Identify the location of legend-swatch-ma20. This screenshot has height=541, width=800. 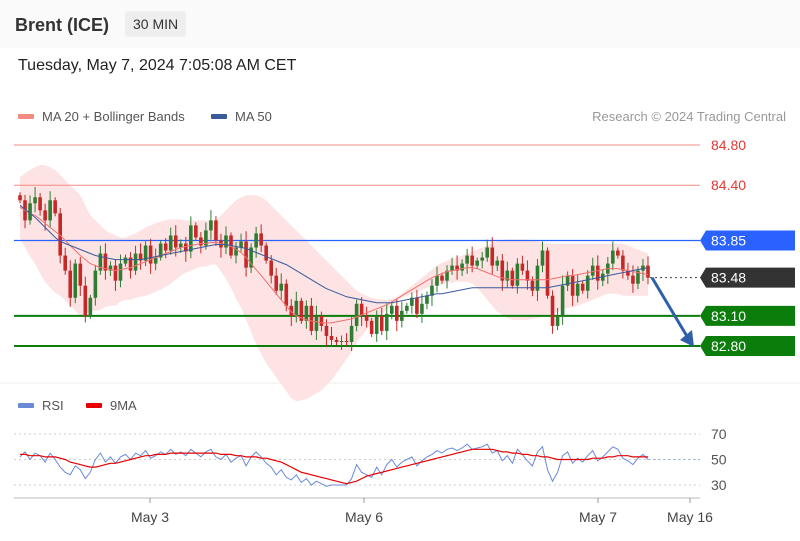
(26, 116).